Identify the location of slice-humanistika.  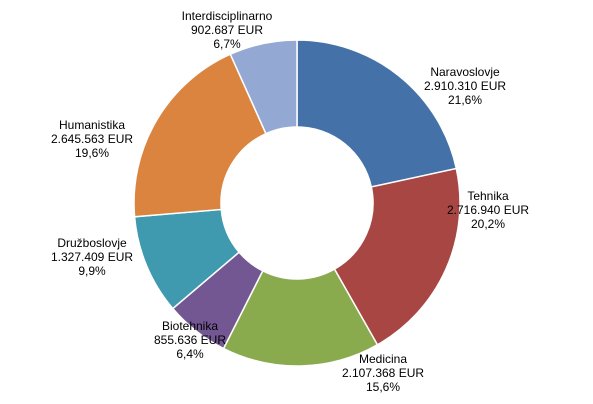
(200, 135).